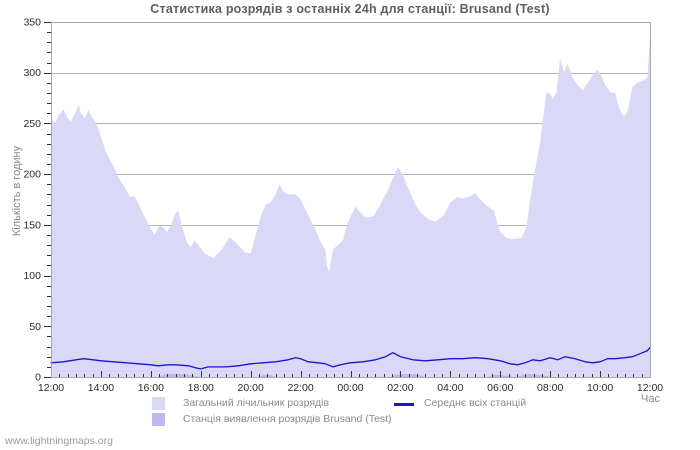 The height and width of the screenshot is (450, 700). Describe the element at coordinates (35, 327) in the screenshot. I see `svg-text: 50` at that location.